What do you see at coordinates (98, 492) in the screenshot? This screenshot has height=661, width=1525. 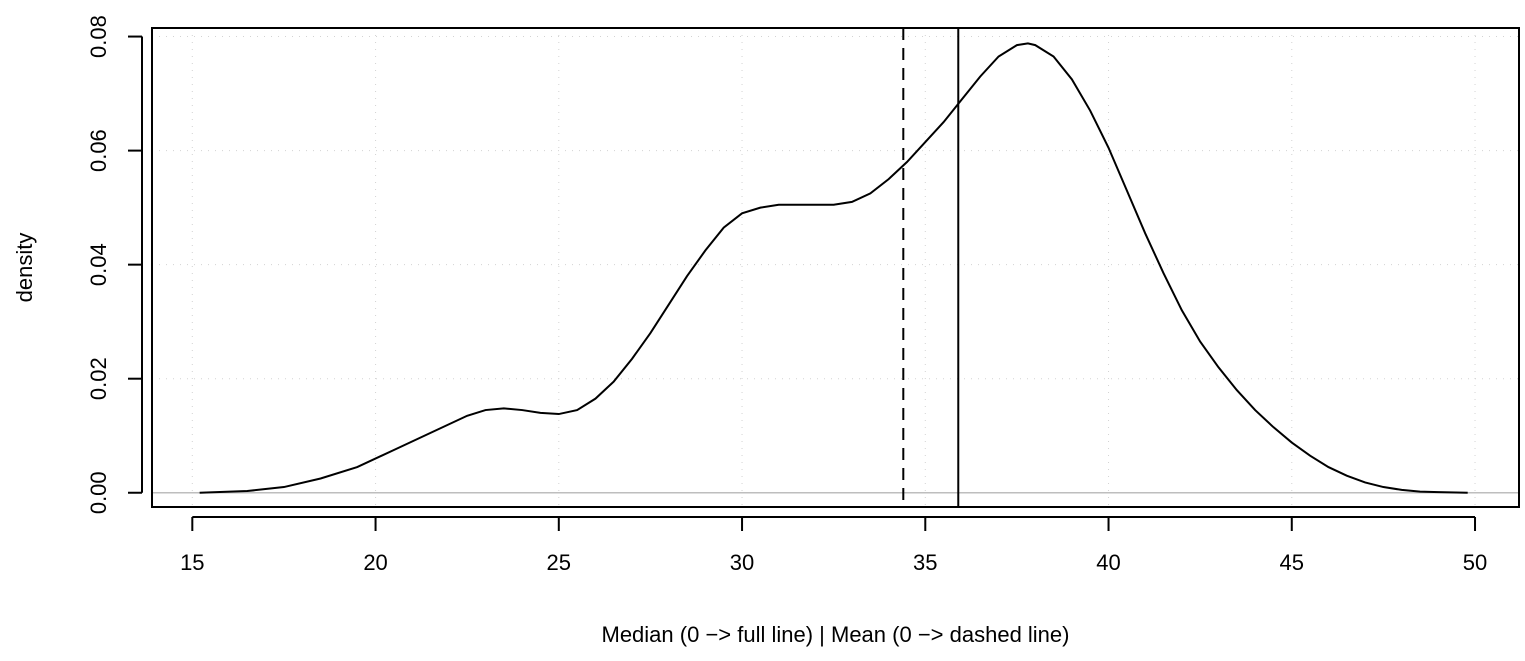 I see `y-tick-label: 0.00` at bounding box center [98, 492].